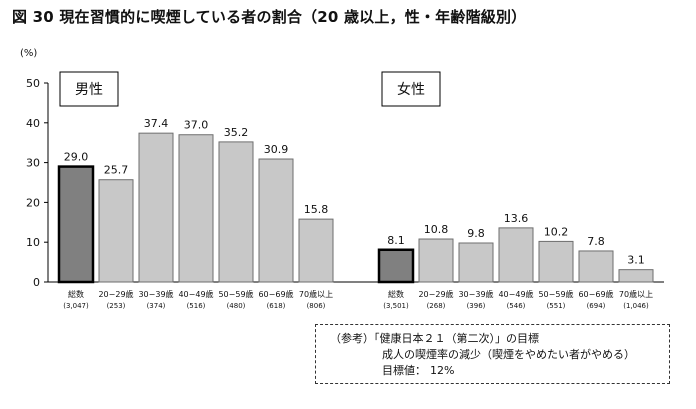 The image size is (696, 409). Describe the element at coordinates (476, 306) in the screenshot. I see `sample-size-label: (396)` at that location.